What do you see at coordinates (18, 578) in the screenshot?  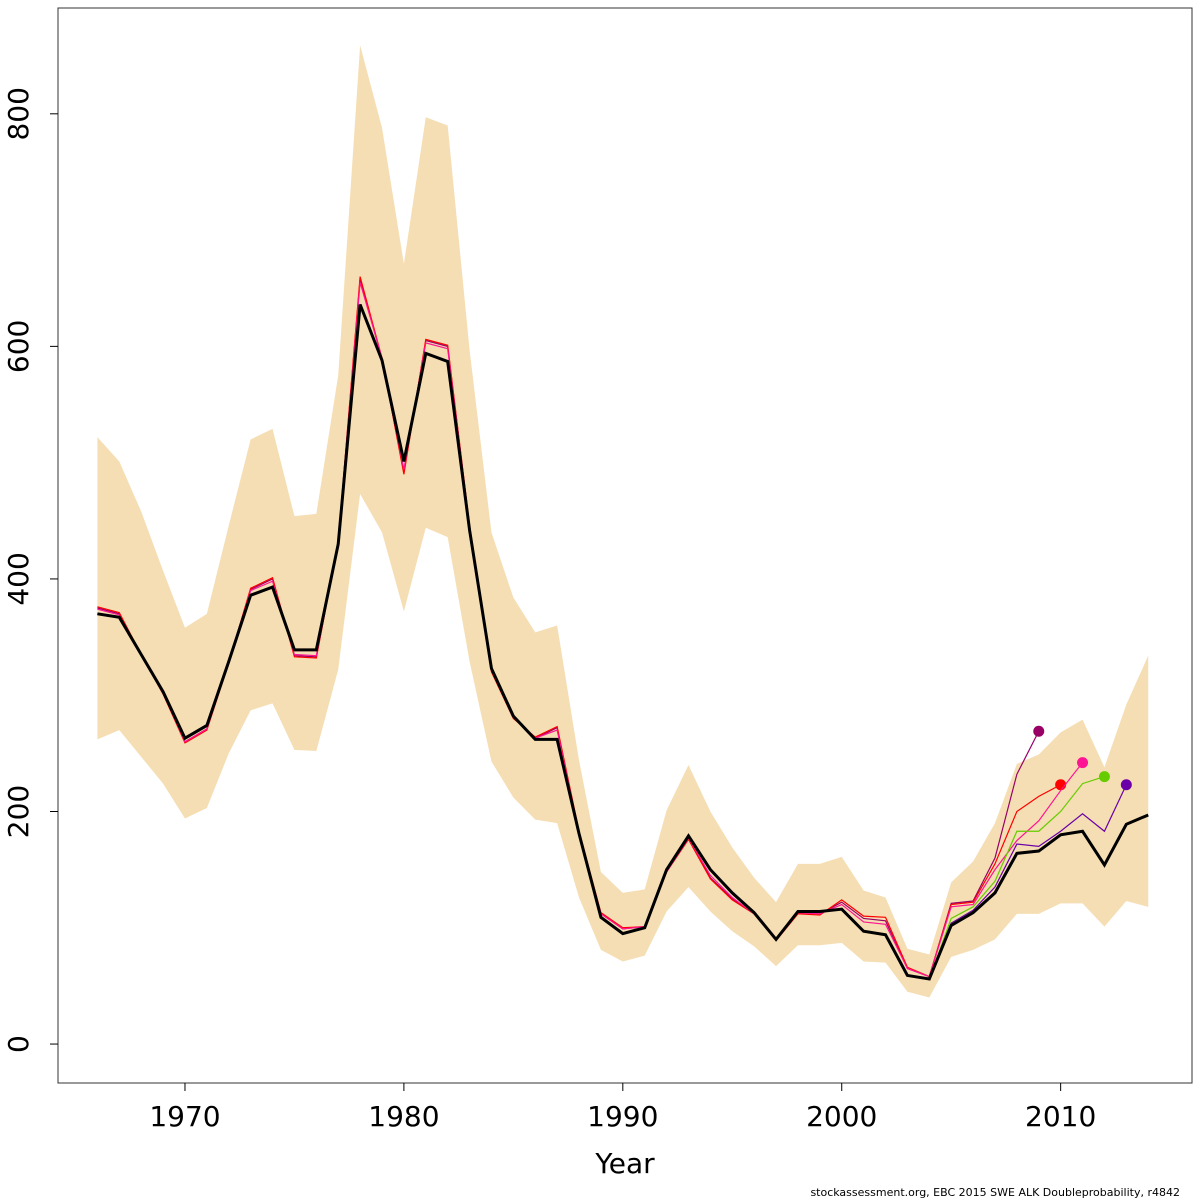 I see `y-tick-label: 400` at bounding box center [18, 578].